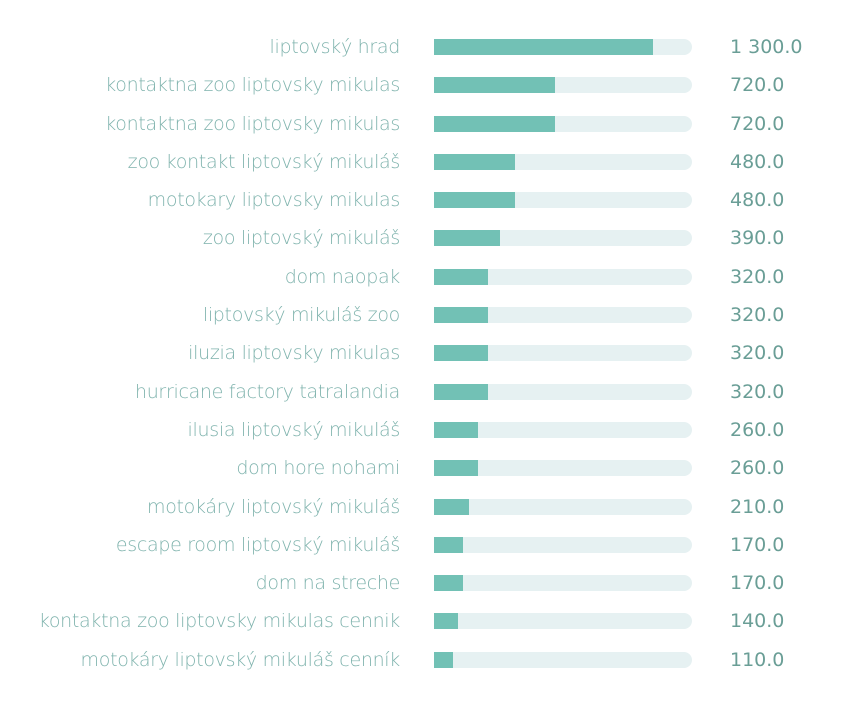 The image size is (842, 706). What do you see at coordinates (757, 506) in the screenshot?
I see `value-label: 210.0` at bounding box center [757, 506].